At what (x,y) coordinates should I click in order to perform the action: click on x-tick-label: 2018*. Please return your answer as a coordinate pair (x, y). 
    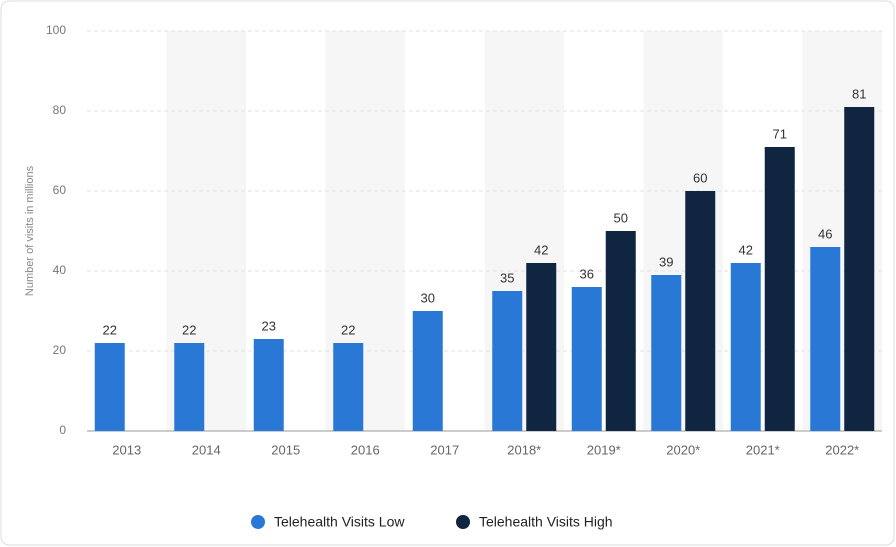
    Looking at the image, I should click on (524, 449).